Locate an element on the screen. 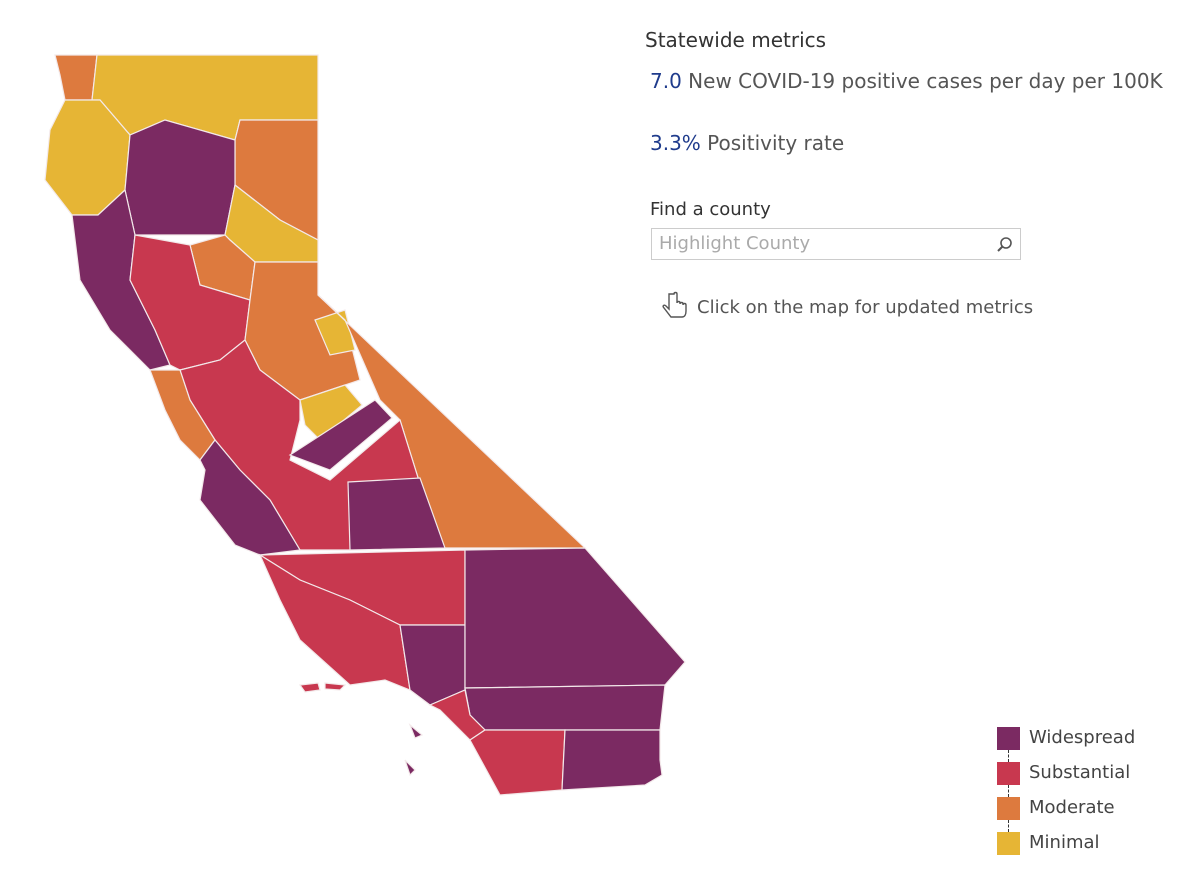  hint: Click on the map for updated metrics is located at coordinates (865, 307).